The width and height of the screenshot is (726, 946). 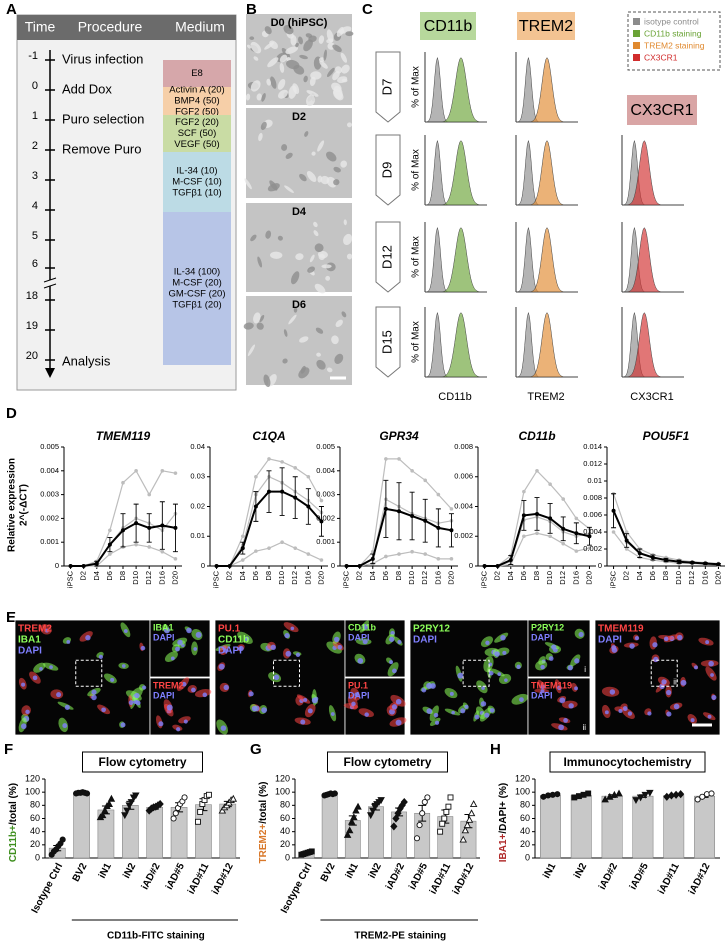 What do you see at coordinates (674, 41) in the screenshot?
I see `legend-box` at bounding box center [674, 41].